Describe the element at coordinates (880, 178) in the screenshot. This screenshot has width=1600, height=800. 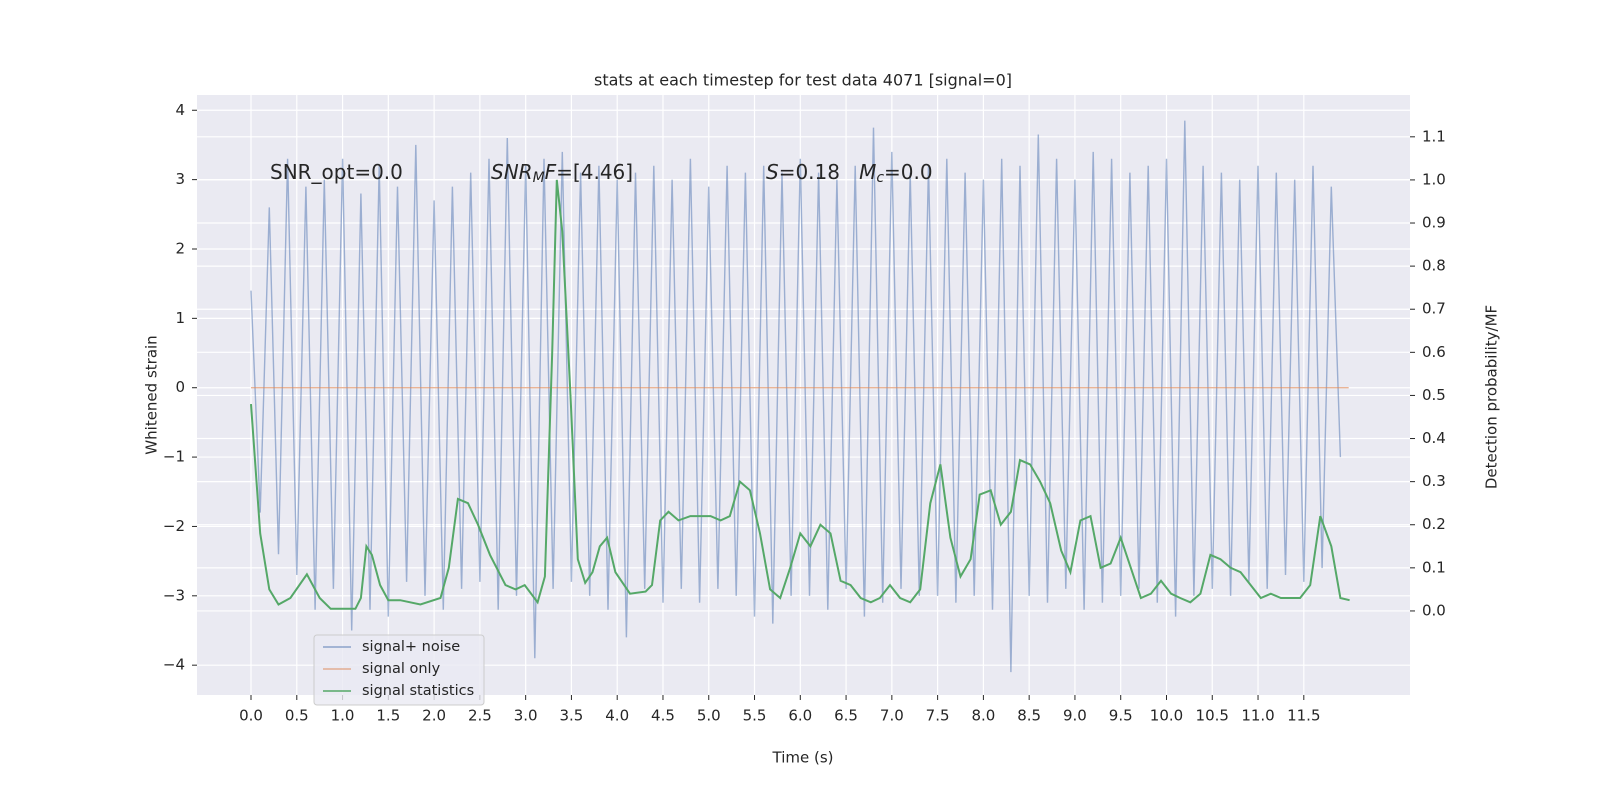
I see `annotation-part: c` at that location.